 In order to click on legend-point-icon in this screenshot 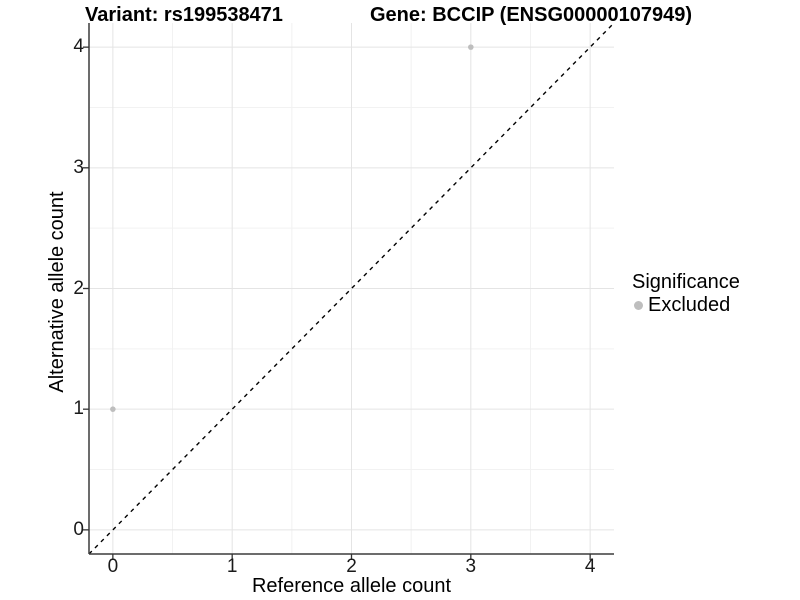, I will do `click(638, 305)`.